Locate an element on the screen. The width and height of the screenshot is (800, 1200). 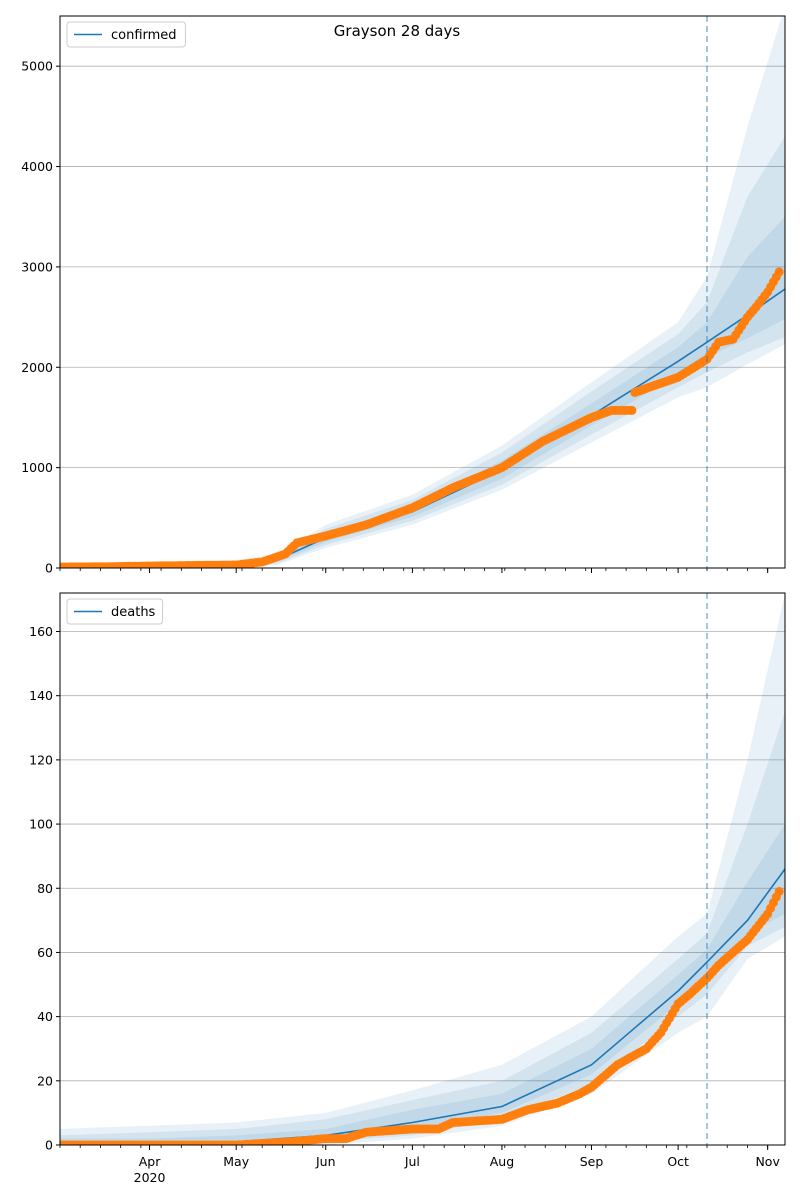
x-year-label: 2020 is located at coordinates (150, 1177).